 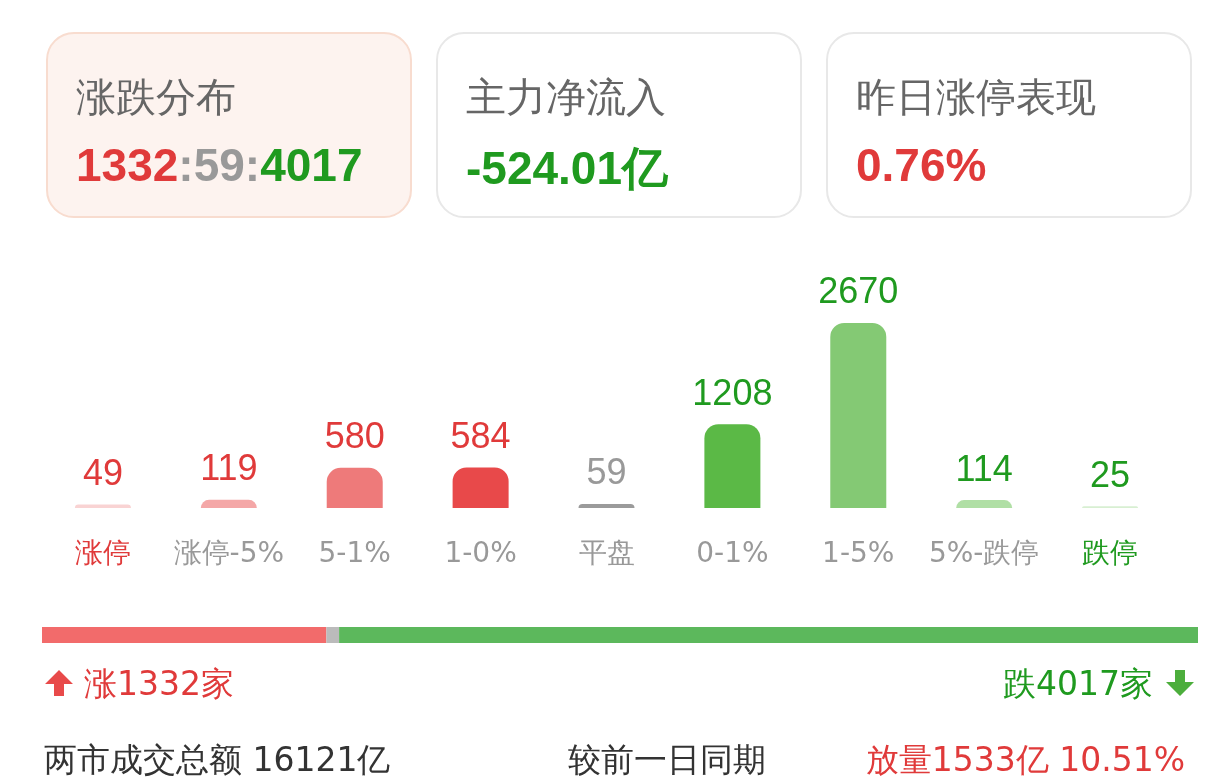 I want to click on x-tick-label: 涨停-5%, so click(x=229, y=552).